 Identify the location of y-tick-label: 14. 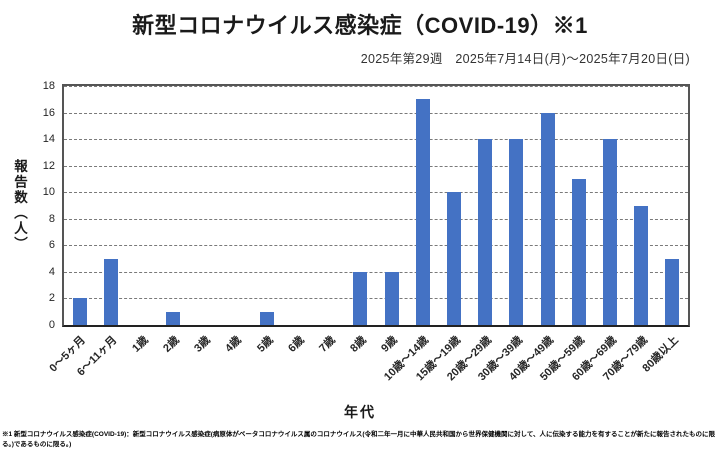
(48, 139).